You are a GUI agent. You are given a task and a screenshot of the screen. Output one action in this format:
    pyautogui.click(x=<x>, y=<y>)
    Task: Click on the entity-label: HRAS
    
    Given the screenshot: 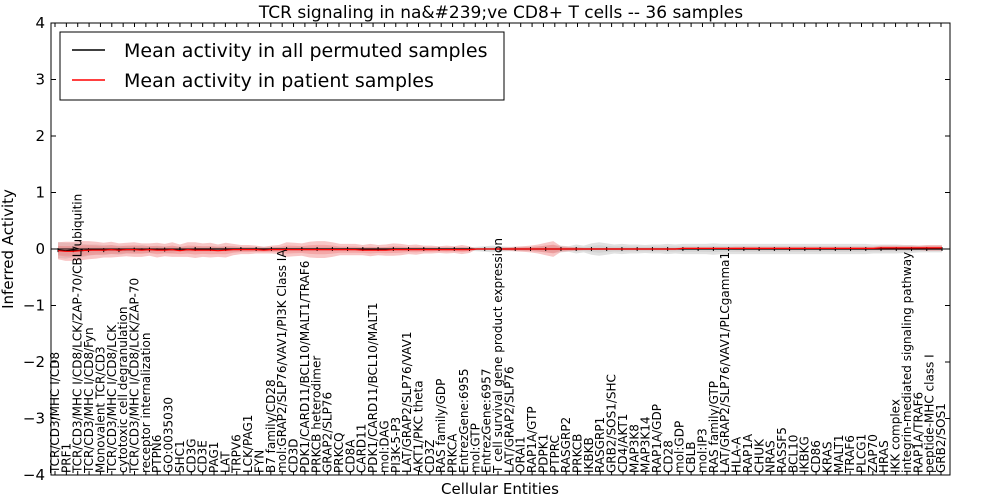 What is the action you would take?
    pyautogui.click(x=884, y=456)
    